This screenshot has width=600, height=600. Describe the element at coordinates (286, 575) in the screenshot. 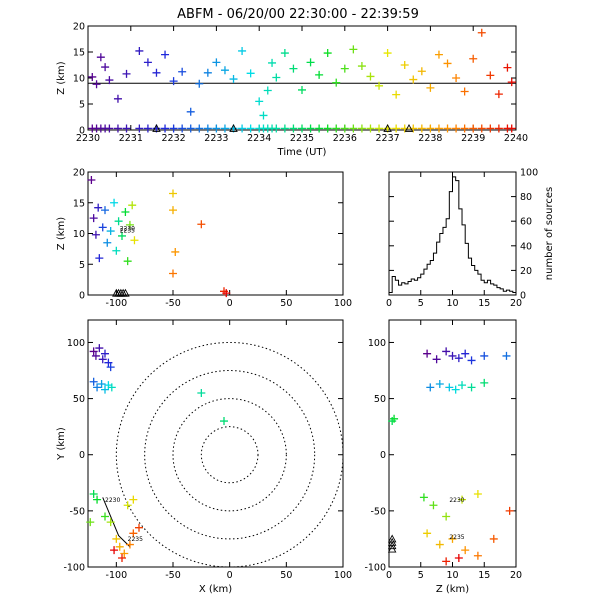

I see `plan-x-tick-label: 50` at that location.